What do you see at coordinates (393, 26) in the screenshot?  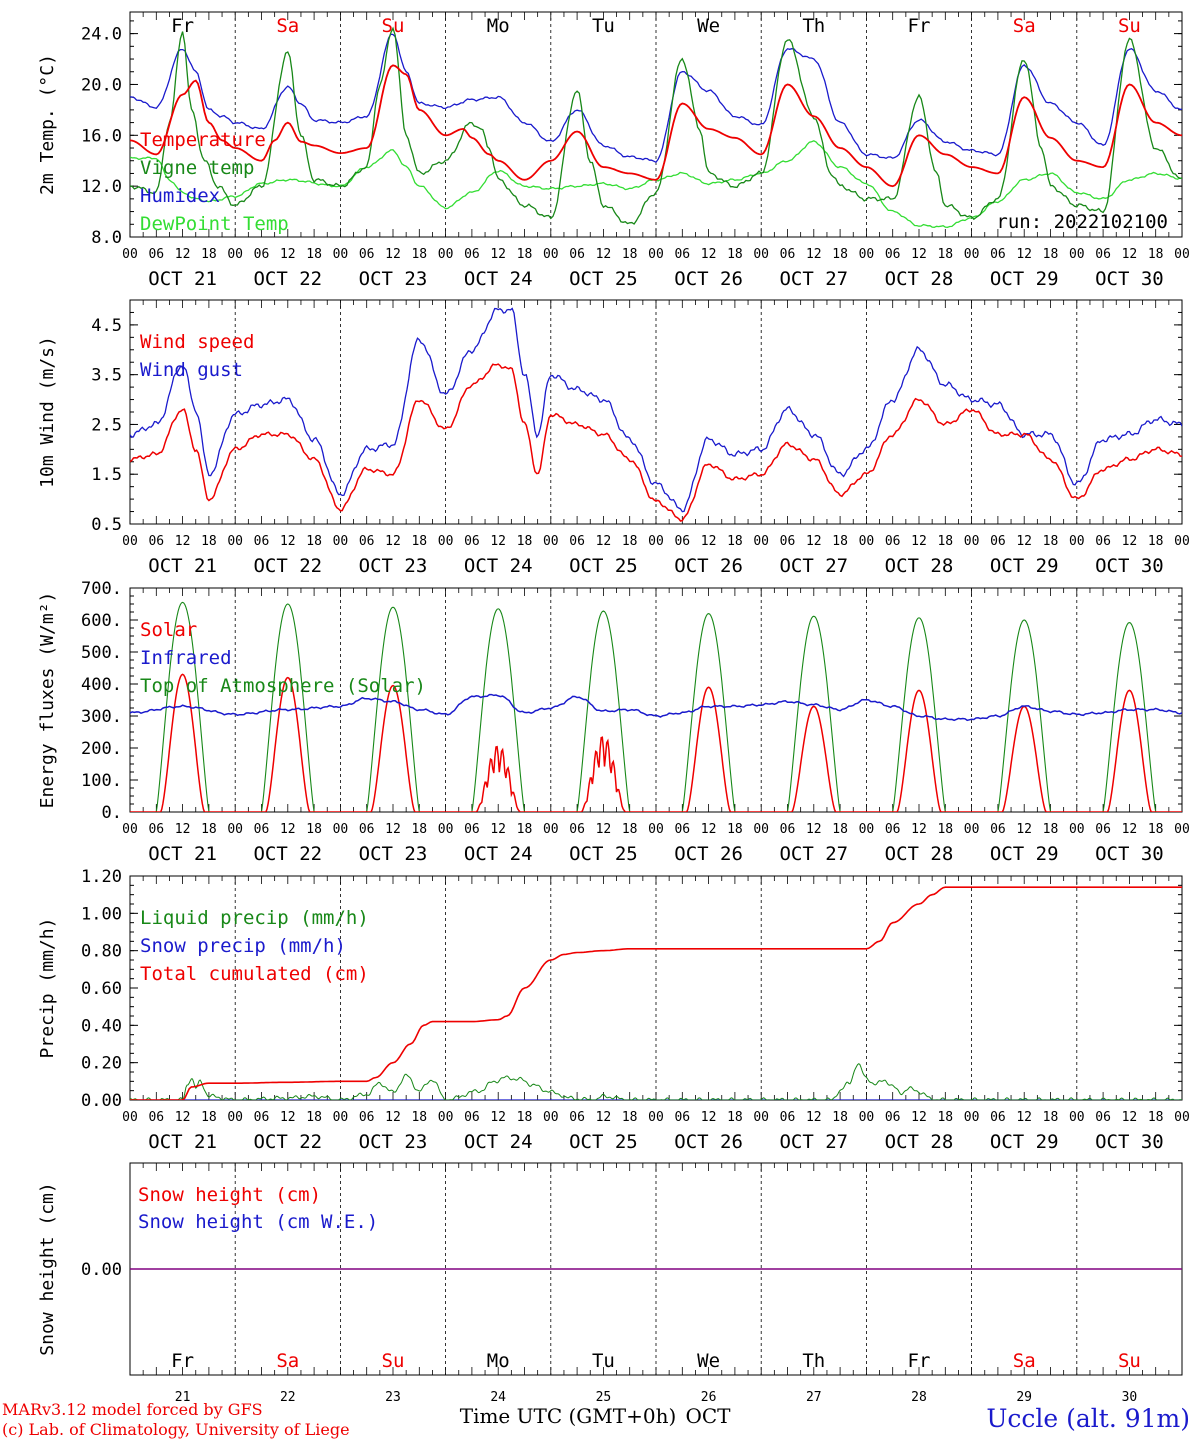 I see `weekday-label: Su` at bounding box center [393, 26].